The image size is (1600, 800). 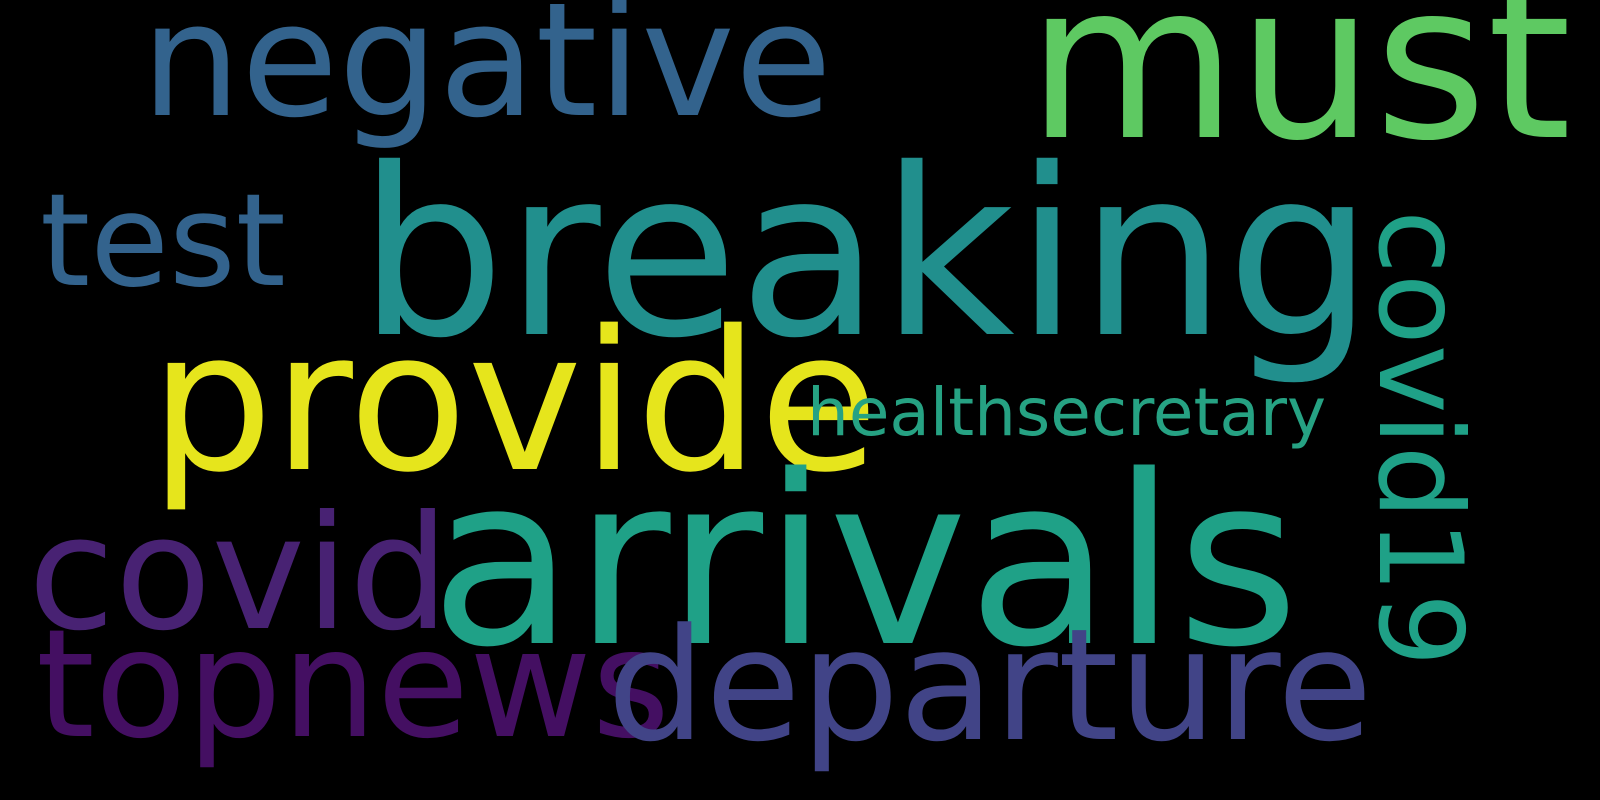 I want to click on word-test: test, so click(x=163, y=241).